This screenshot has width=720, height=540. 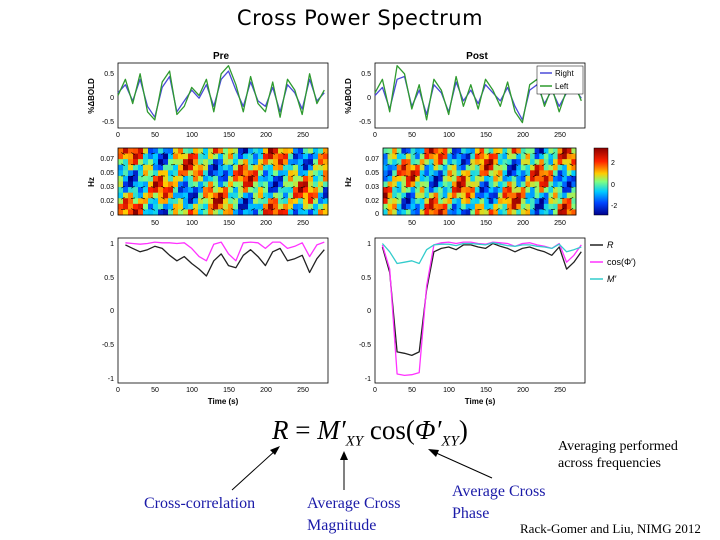 I want to click on post-heatmap-xtick: 100, so click(x=449, y=223).